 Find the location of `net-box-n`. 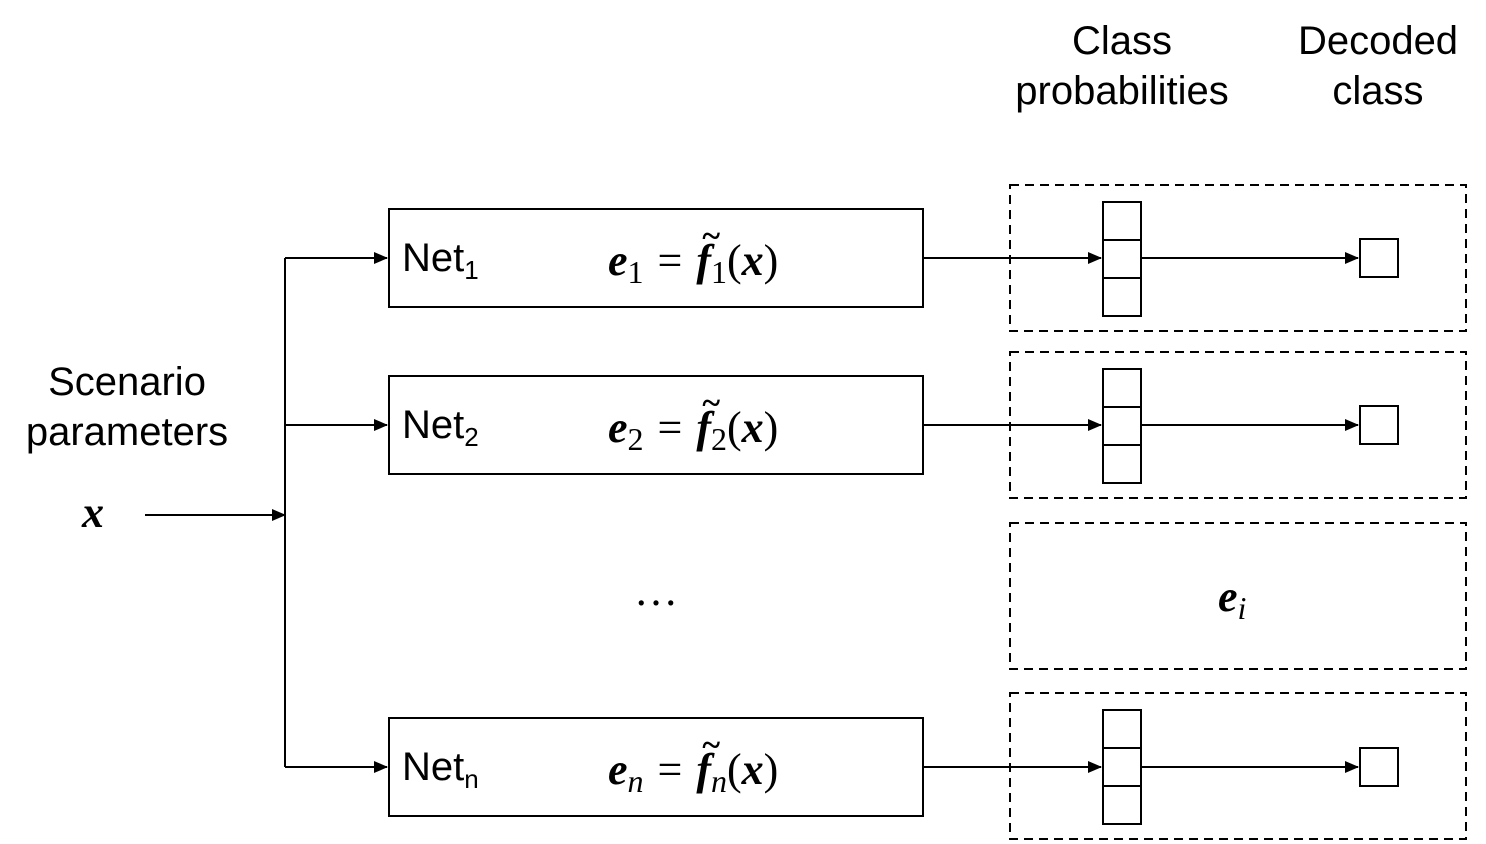

net-box-n is located at coordinates (656, 767).